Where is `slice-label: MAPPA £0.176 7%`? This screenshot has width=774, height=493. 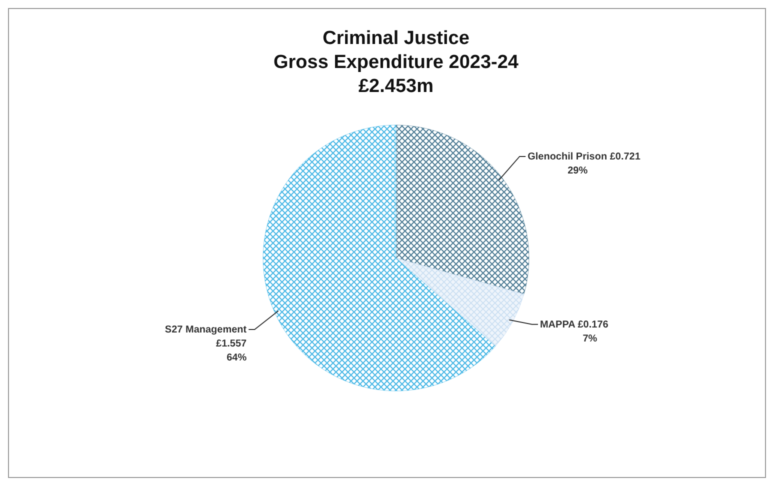 slice-label: MAPPA £0.176 7% is located at coordinates (574, 331).